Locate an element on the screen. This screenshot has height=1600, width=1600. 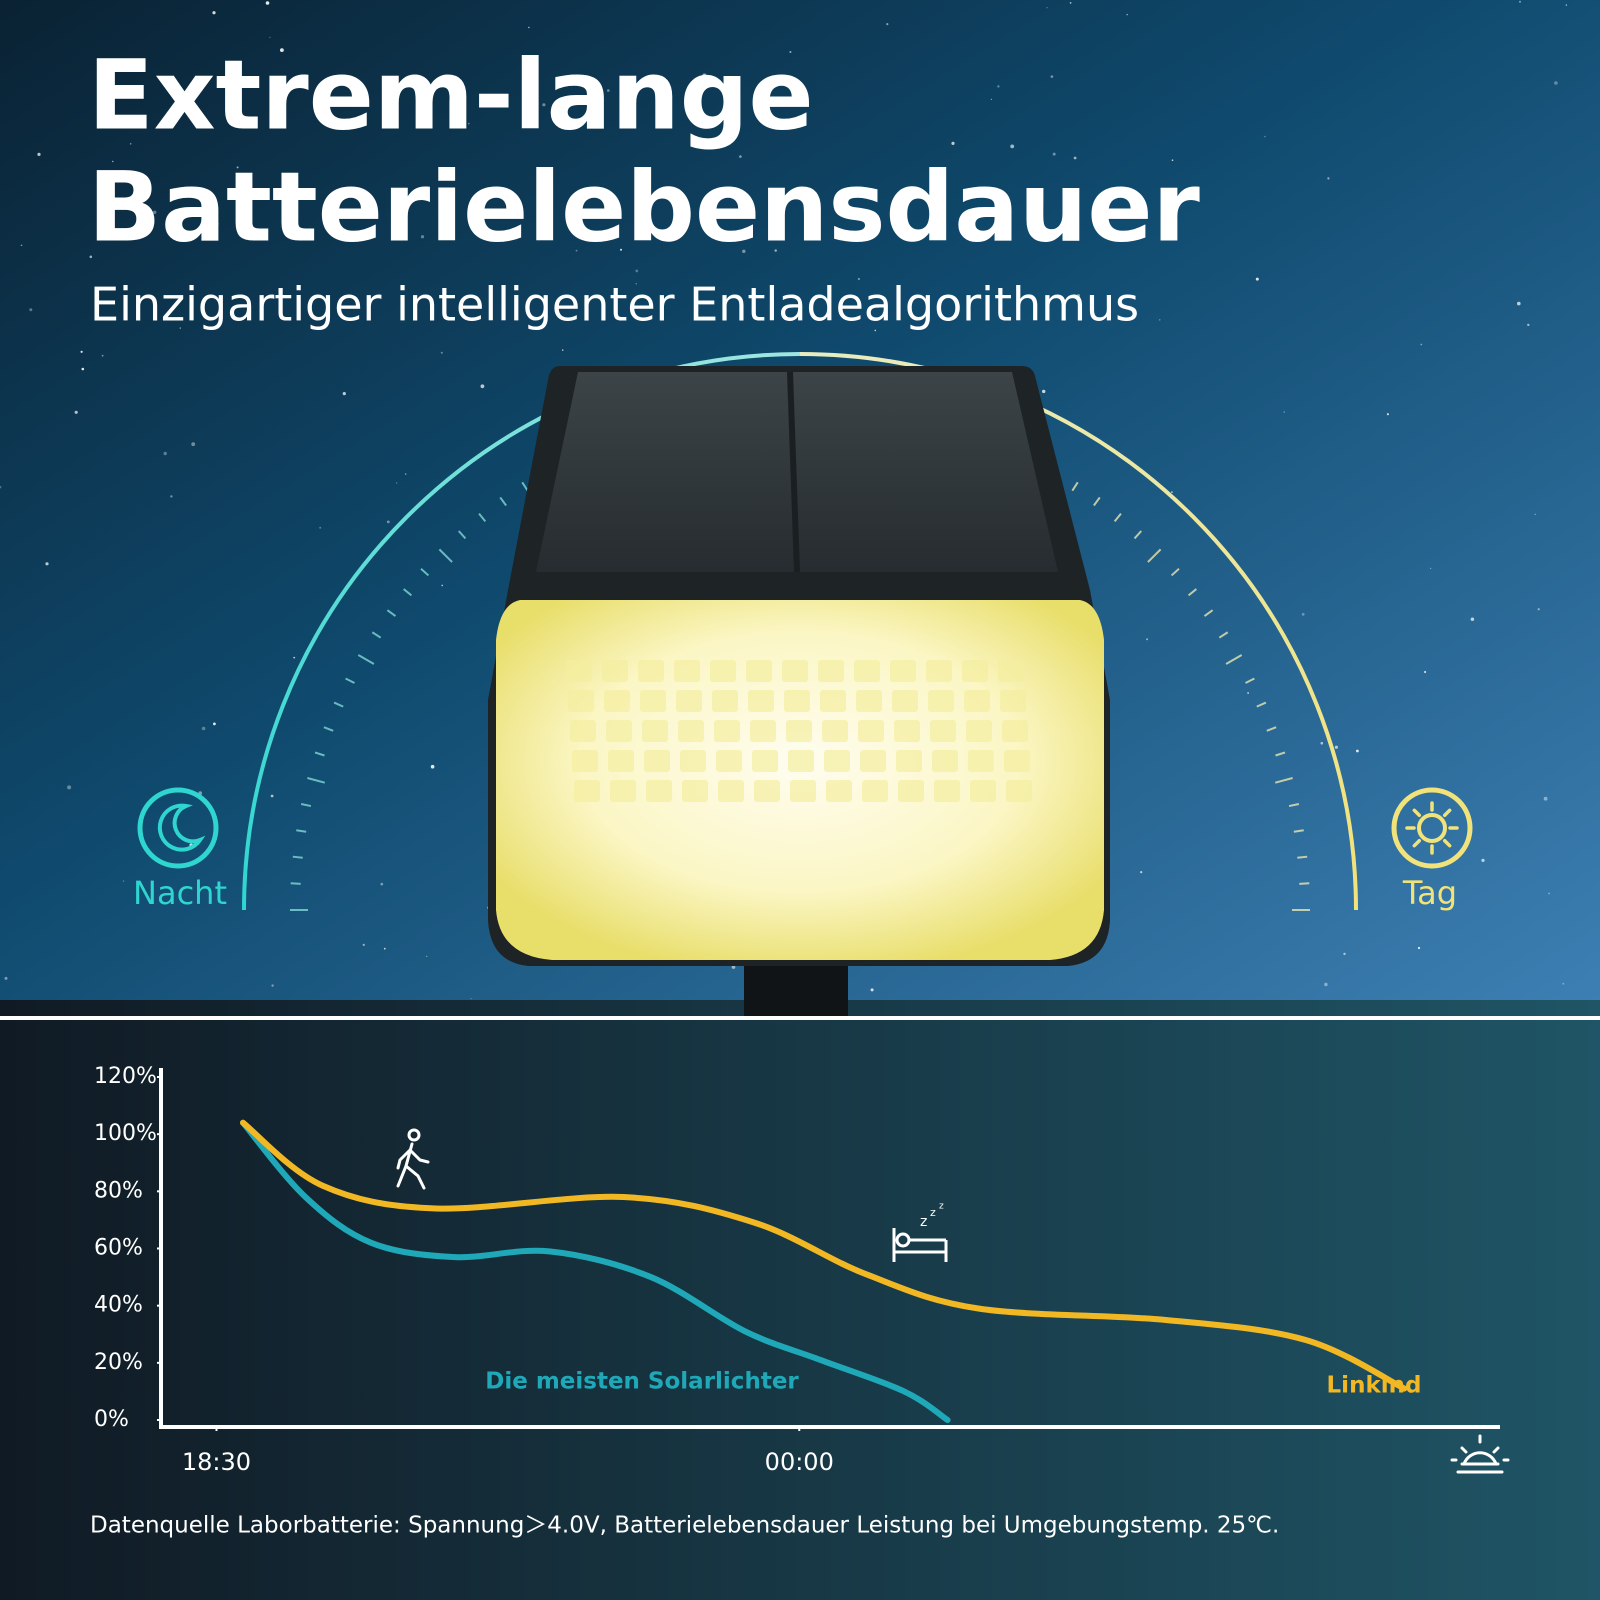
moon-icon is located at coordinates (178, 828).